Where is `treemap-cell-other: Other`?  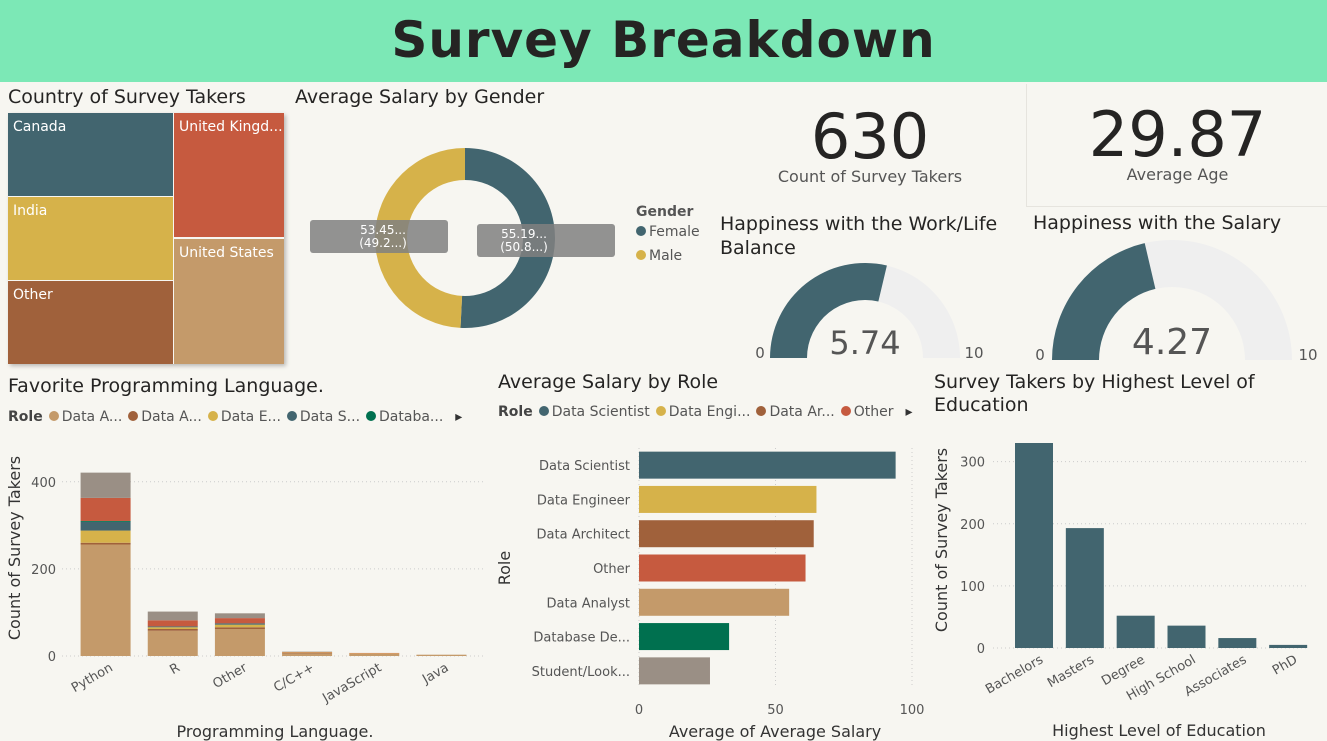
treemap-cell-other: Other is located at coordinates (90, 322).